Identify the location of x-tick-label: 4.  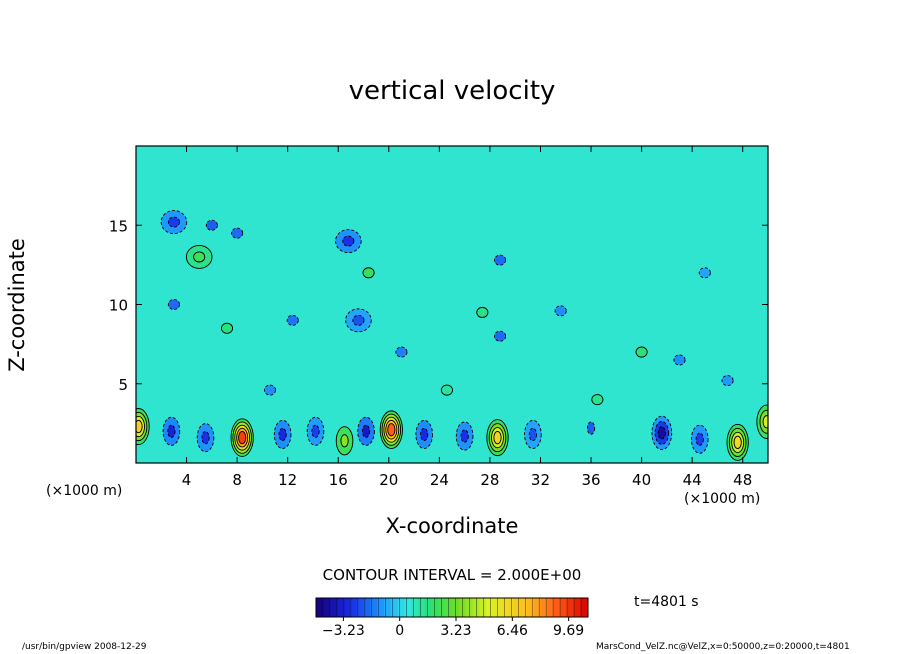
(187, 480).